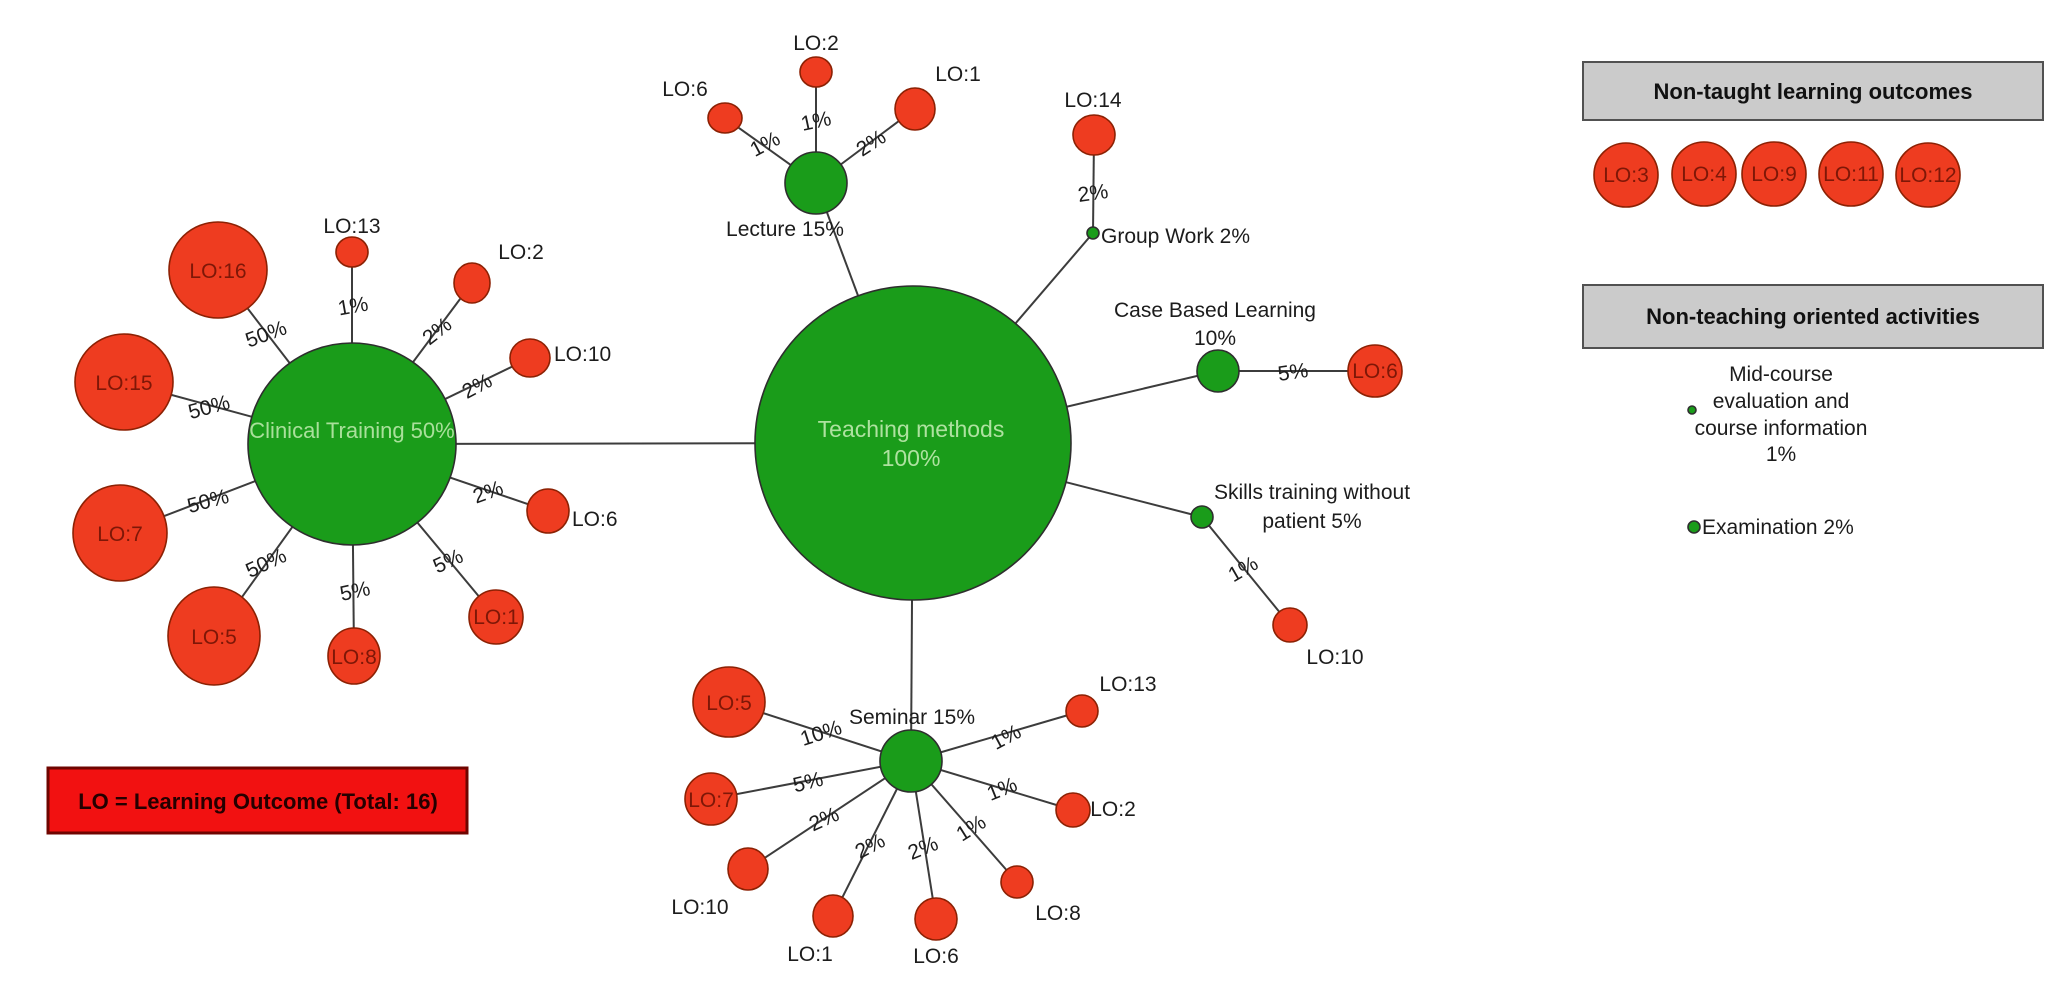  I want to click on non-teaching-panel-title: Non-teaching oriented activities, so click(1813, 316).